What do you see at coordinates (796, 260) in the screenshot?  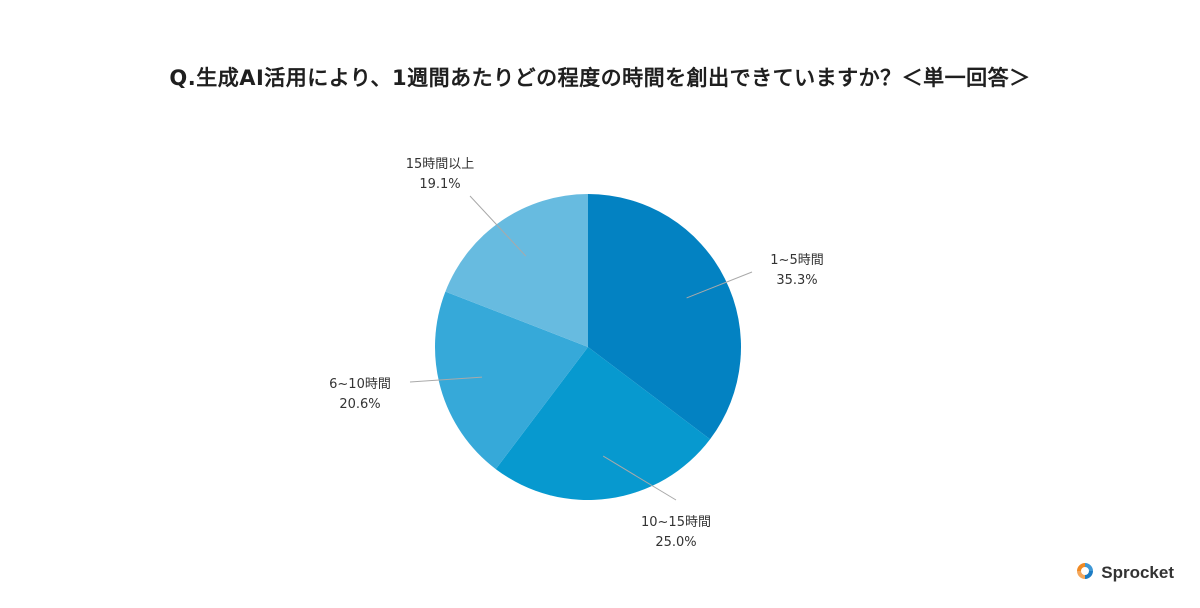 I see `slice-category-label: 1~5時間` at bounding box center [796, 260].